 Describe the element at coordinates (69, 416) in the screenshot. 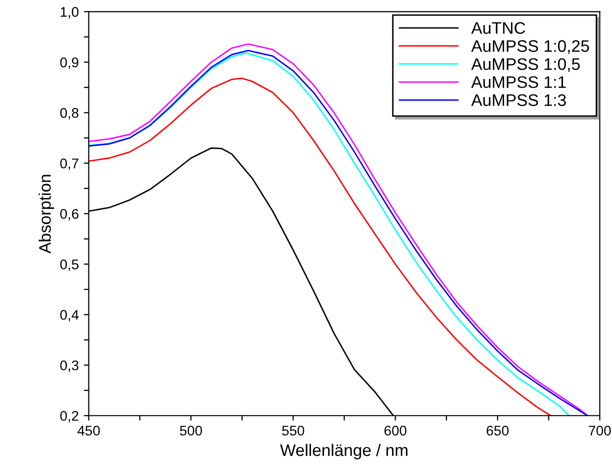

I see `y-tick-label: 0,2` at that location.